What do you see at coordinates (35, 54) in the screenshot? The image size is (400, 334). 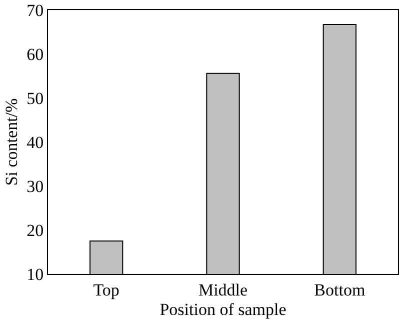 I see `y-tick-label: 60` at bounding box center [35, 54].